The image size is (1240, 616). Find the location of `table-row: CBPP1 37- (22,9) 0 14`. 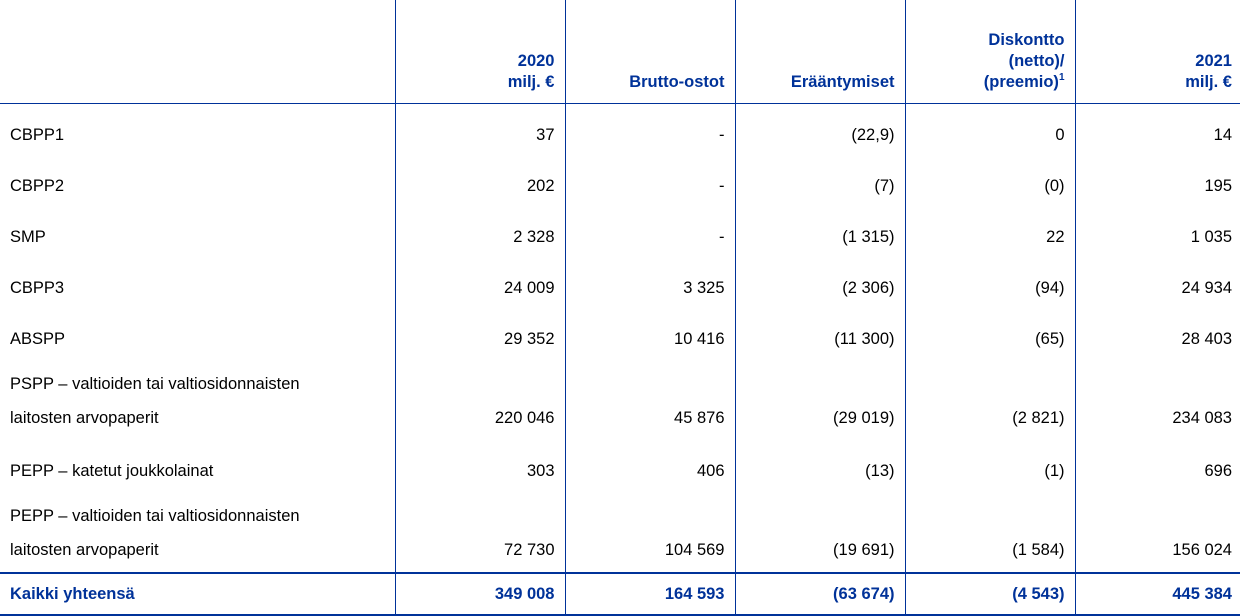

table-row: CBPP1 37- (22,9) 0 14 is located at coordinates (620, 129).